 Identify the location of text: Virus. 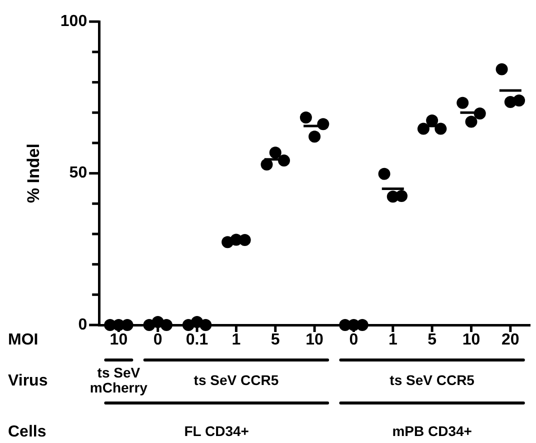
(28, 381).